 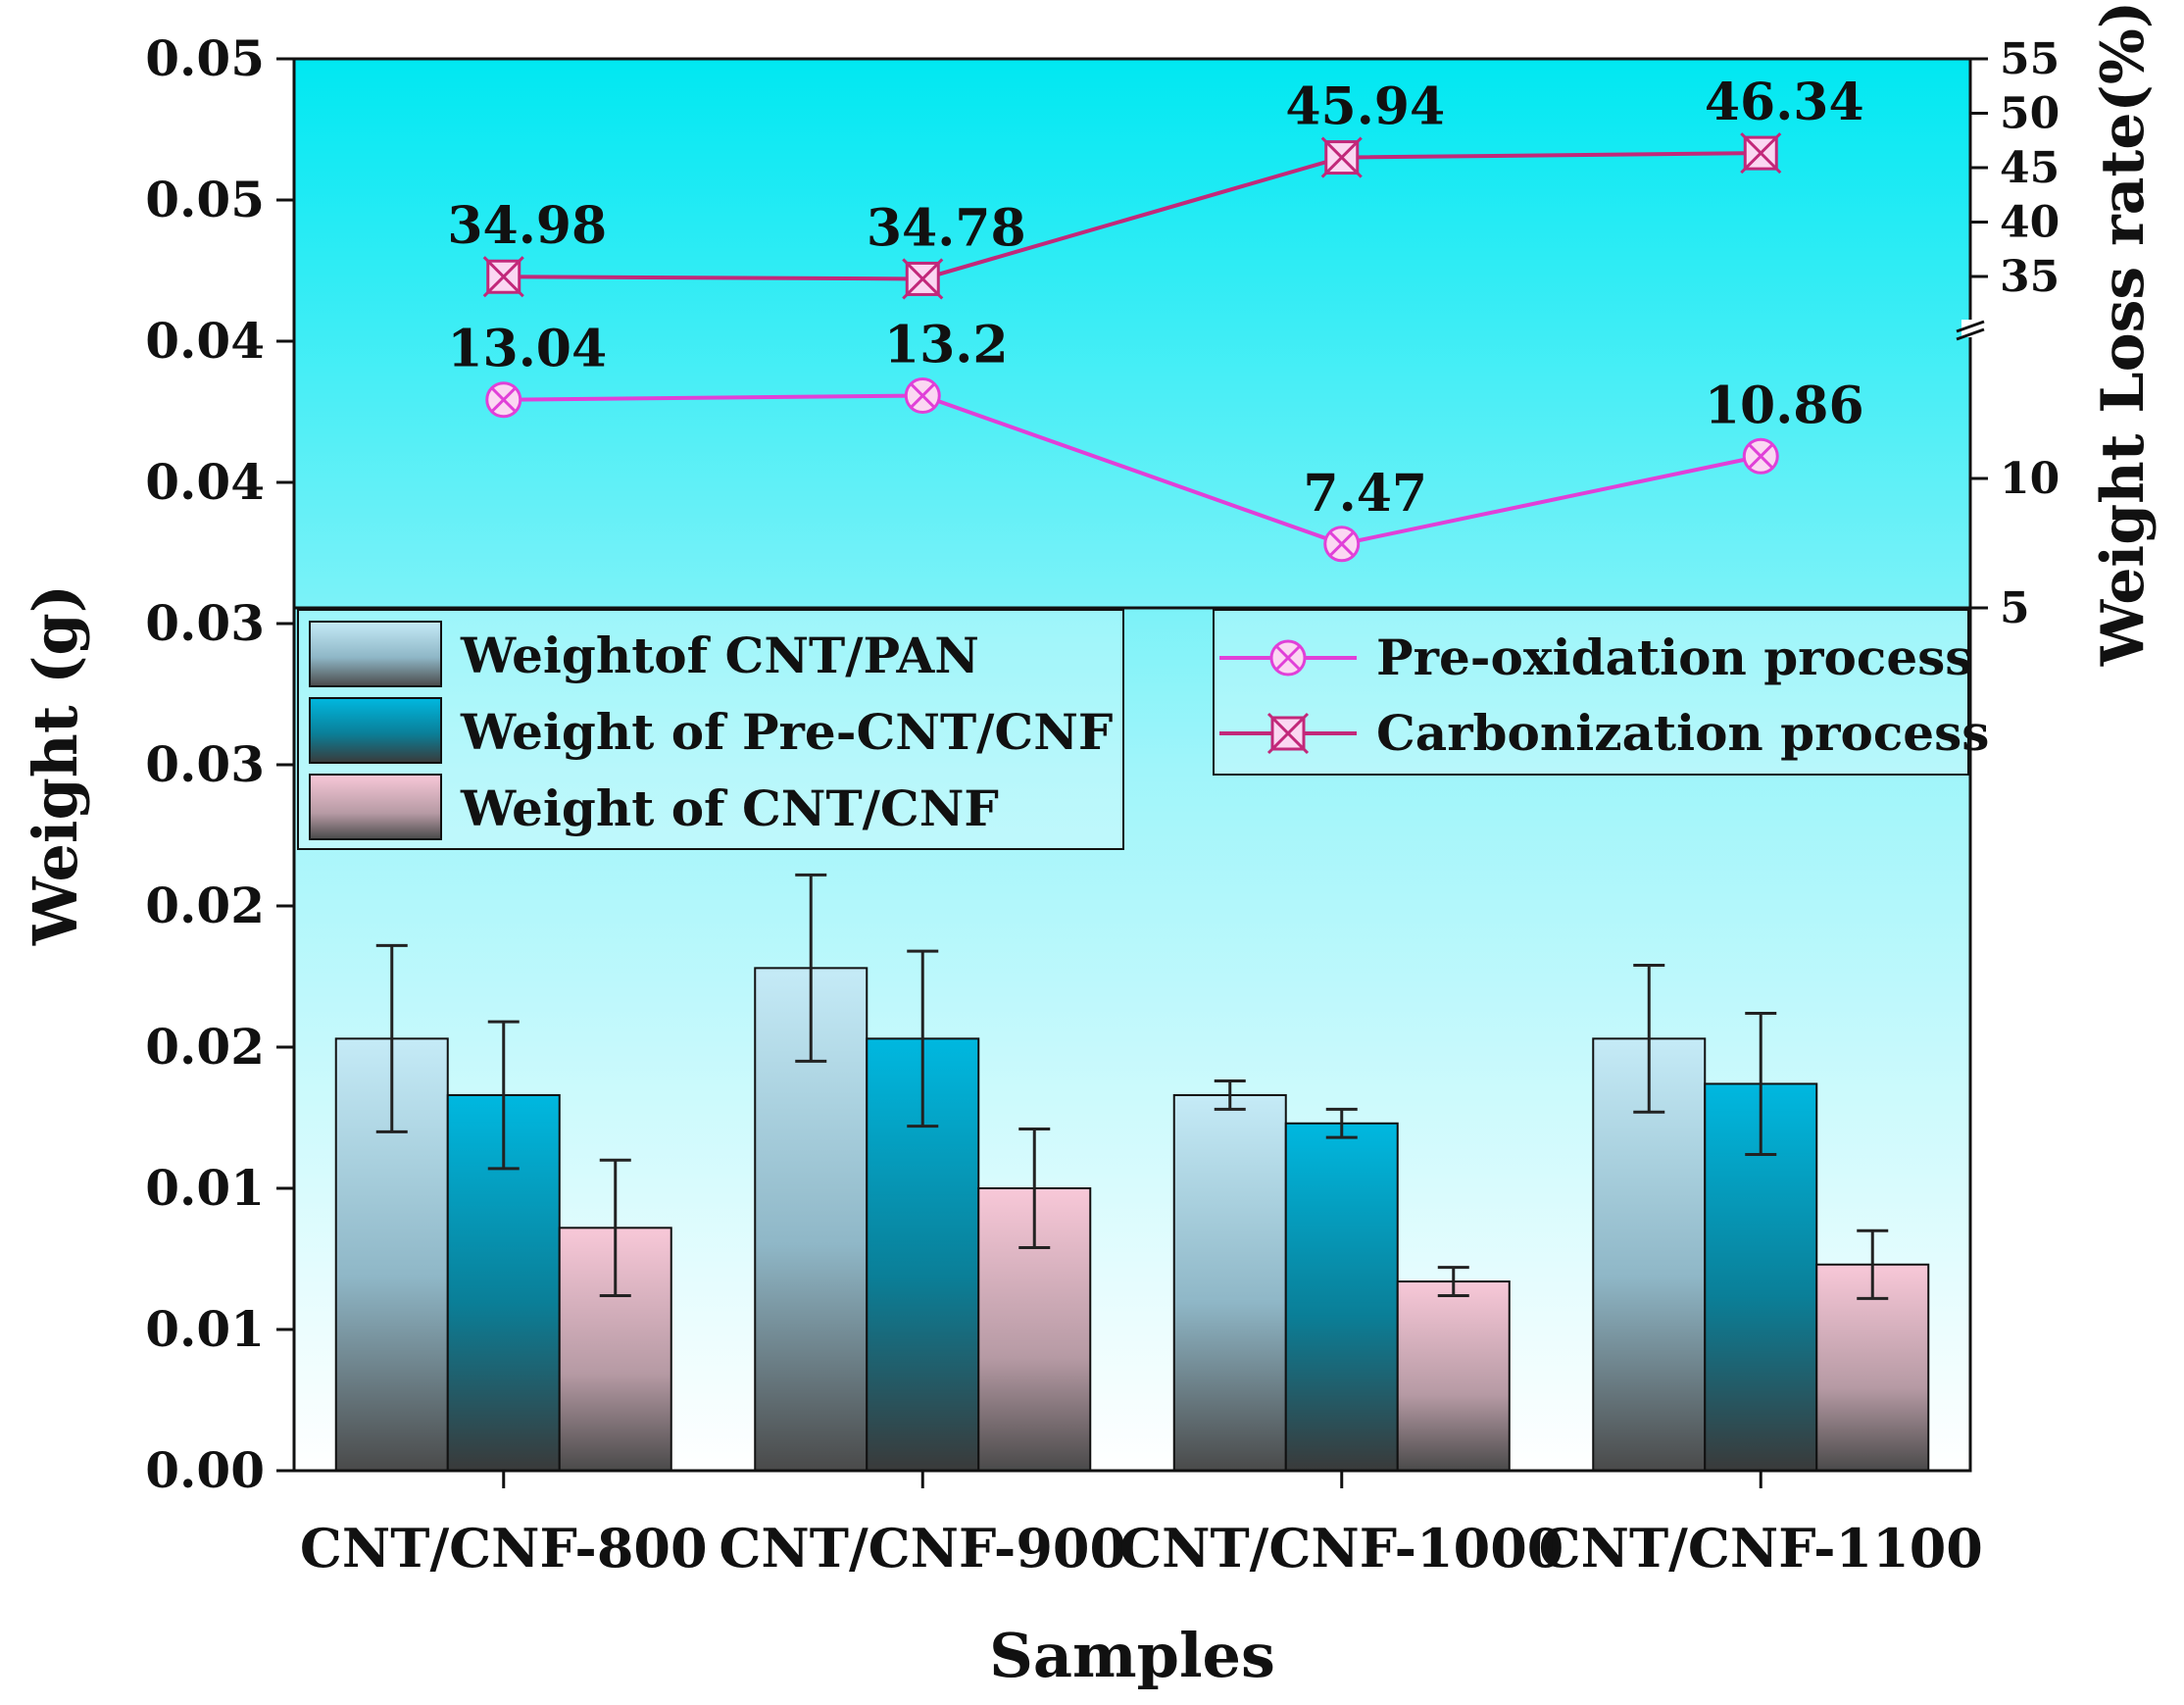 What do you see at coordinates (1682, 733) in the screenshot?
I see `legend-label-carbonization: Carbonization process` at bounding box center [1682, 733].